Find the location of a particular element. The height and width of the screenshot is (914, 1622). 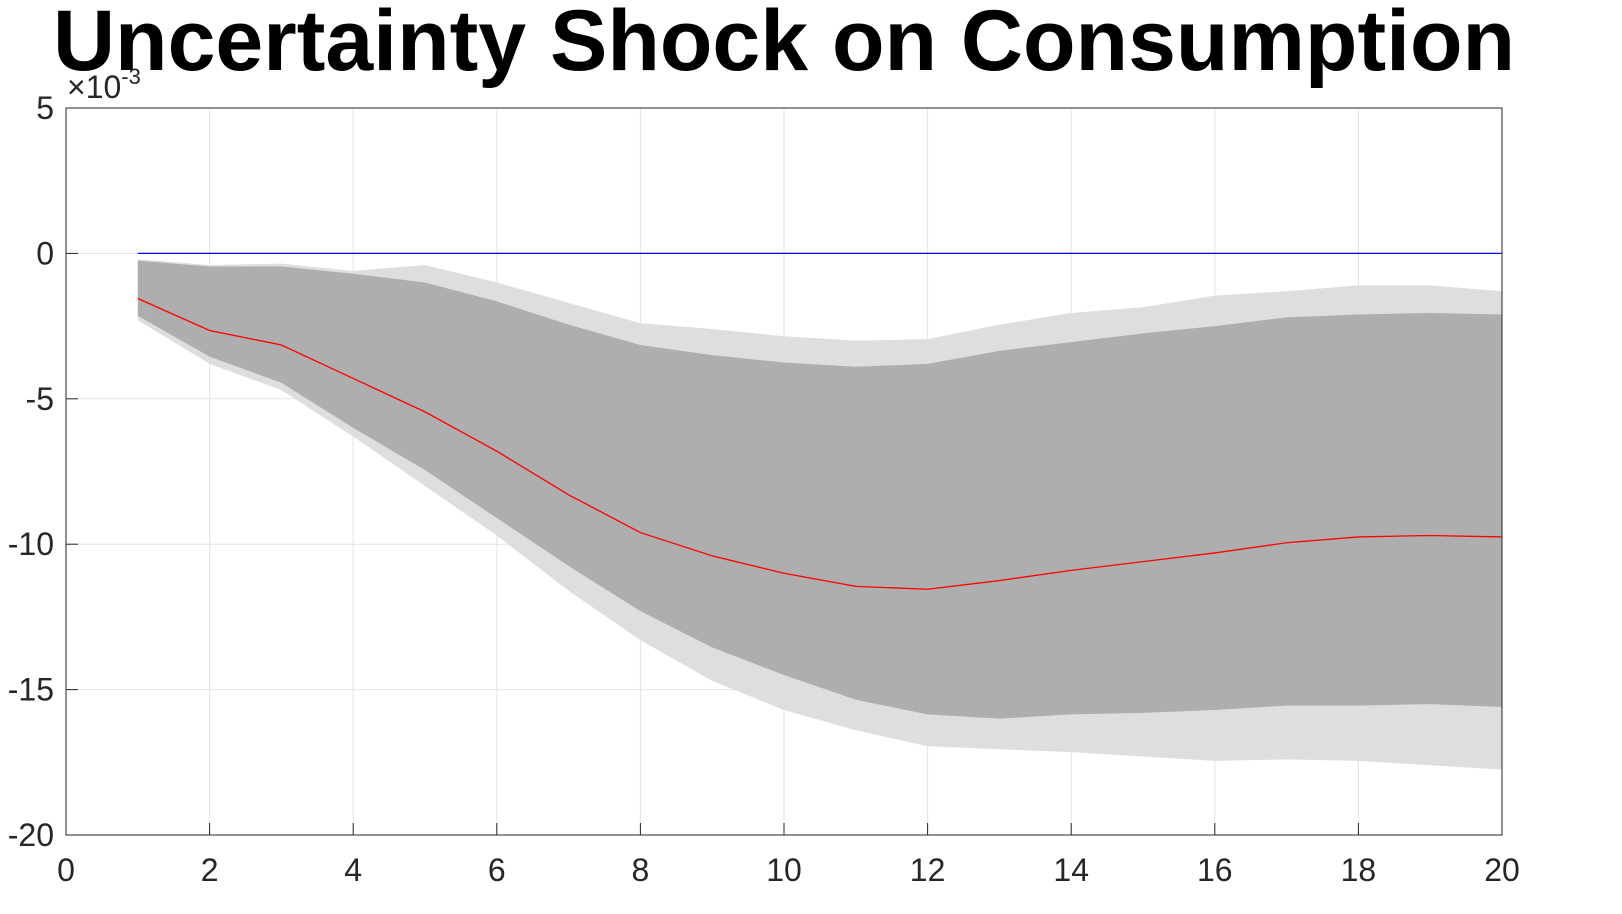

y-tick-label: -20 is located at coordinates (31, 835).